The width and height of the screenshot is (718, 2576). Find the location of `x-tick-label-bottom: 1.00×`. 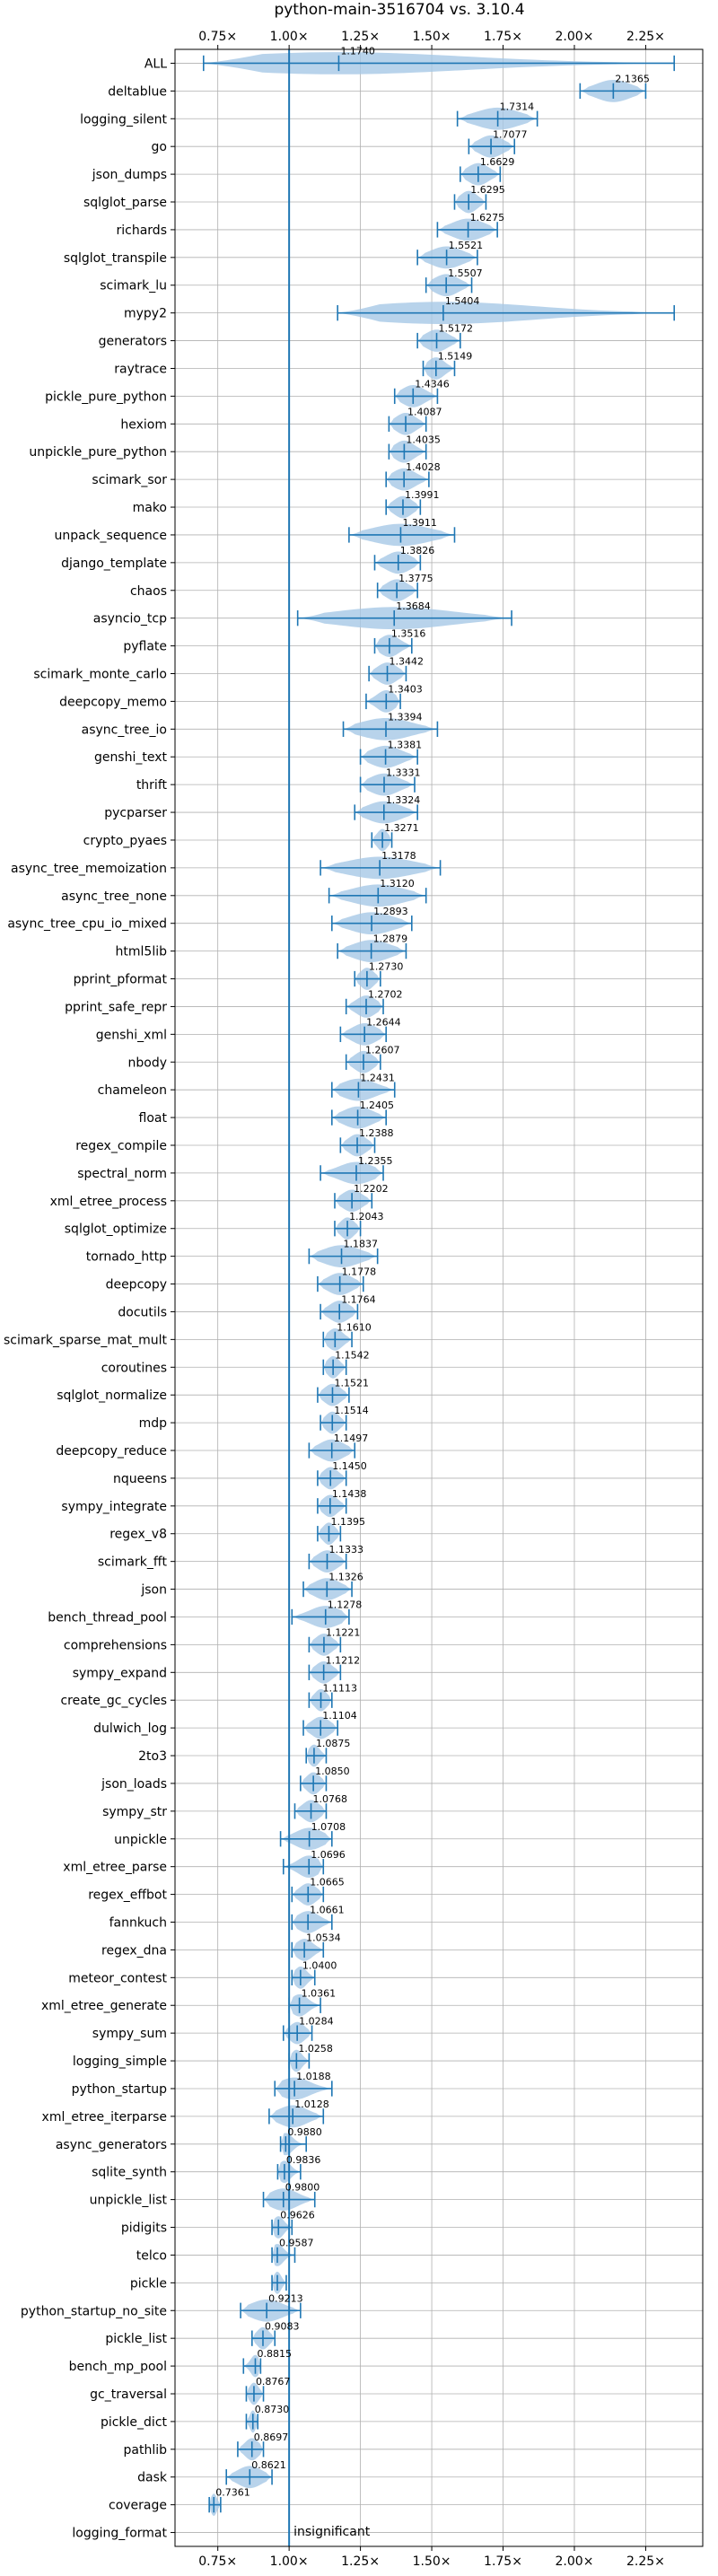

x-tick-label-bottom: 1.00× is located at coordinates (289, 2561).